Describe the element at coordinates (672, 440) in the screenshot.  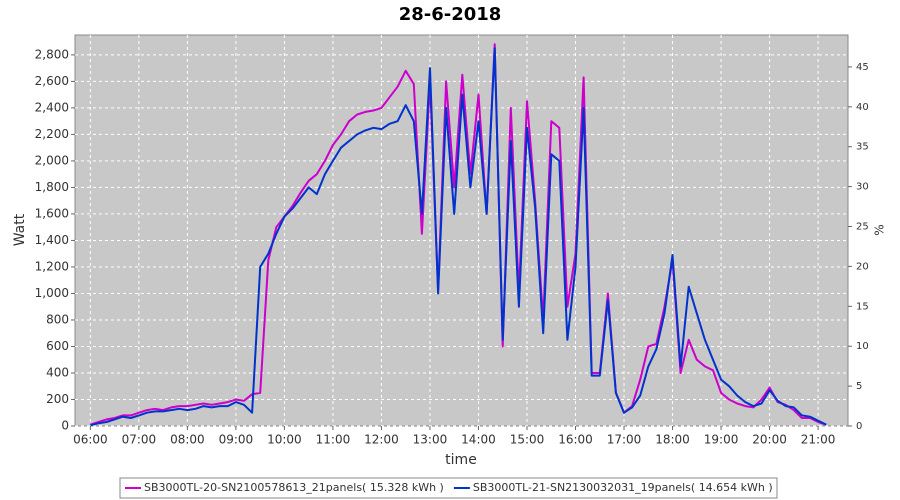
I see `x-tick-label: 18:00` at that location.